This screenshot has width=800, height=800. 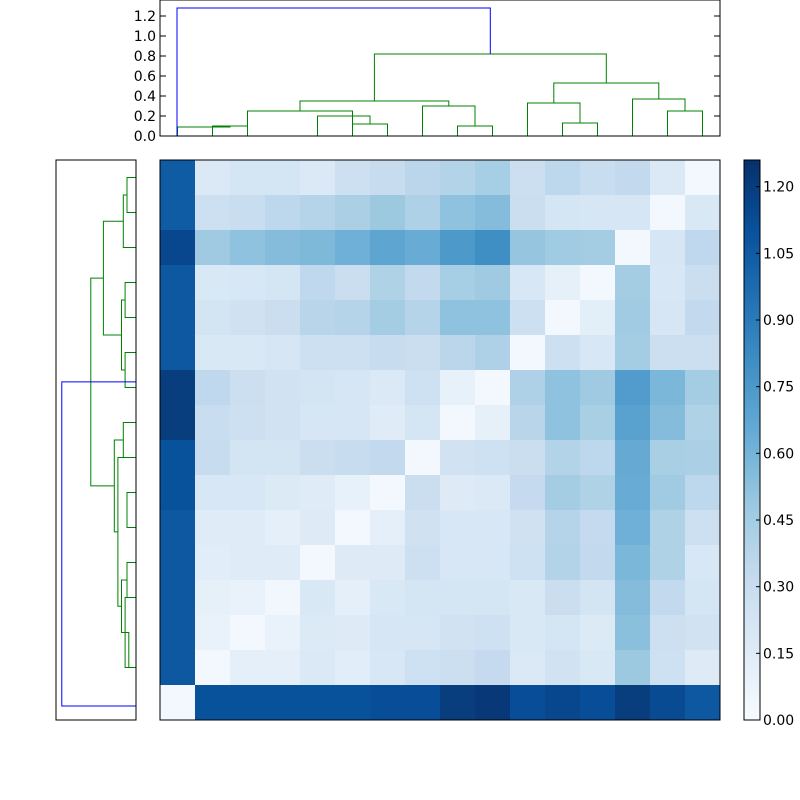 What do you see at coordinates (778, 321) in the screenshot?
I see `colorbar-tick-label: 0.90` at bounding box center [778, 321].